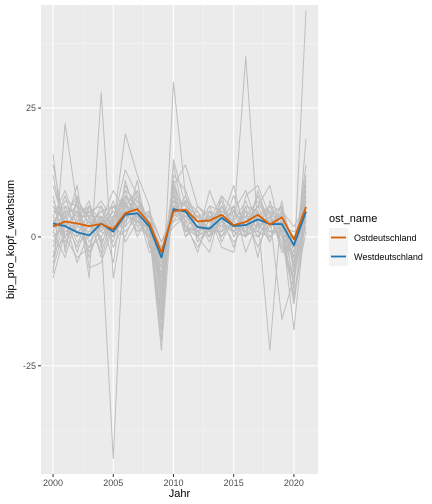 This screenshot has width=432, height=504. I want to click on y-tick-label: 25, so click(31, 108).